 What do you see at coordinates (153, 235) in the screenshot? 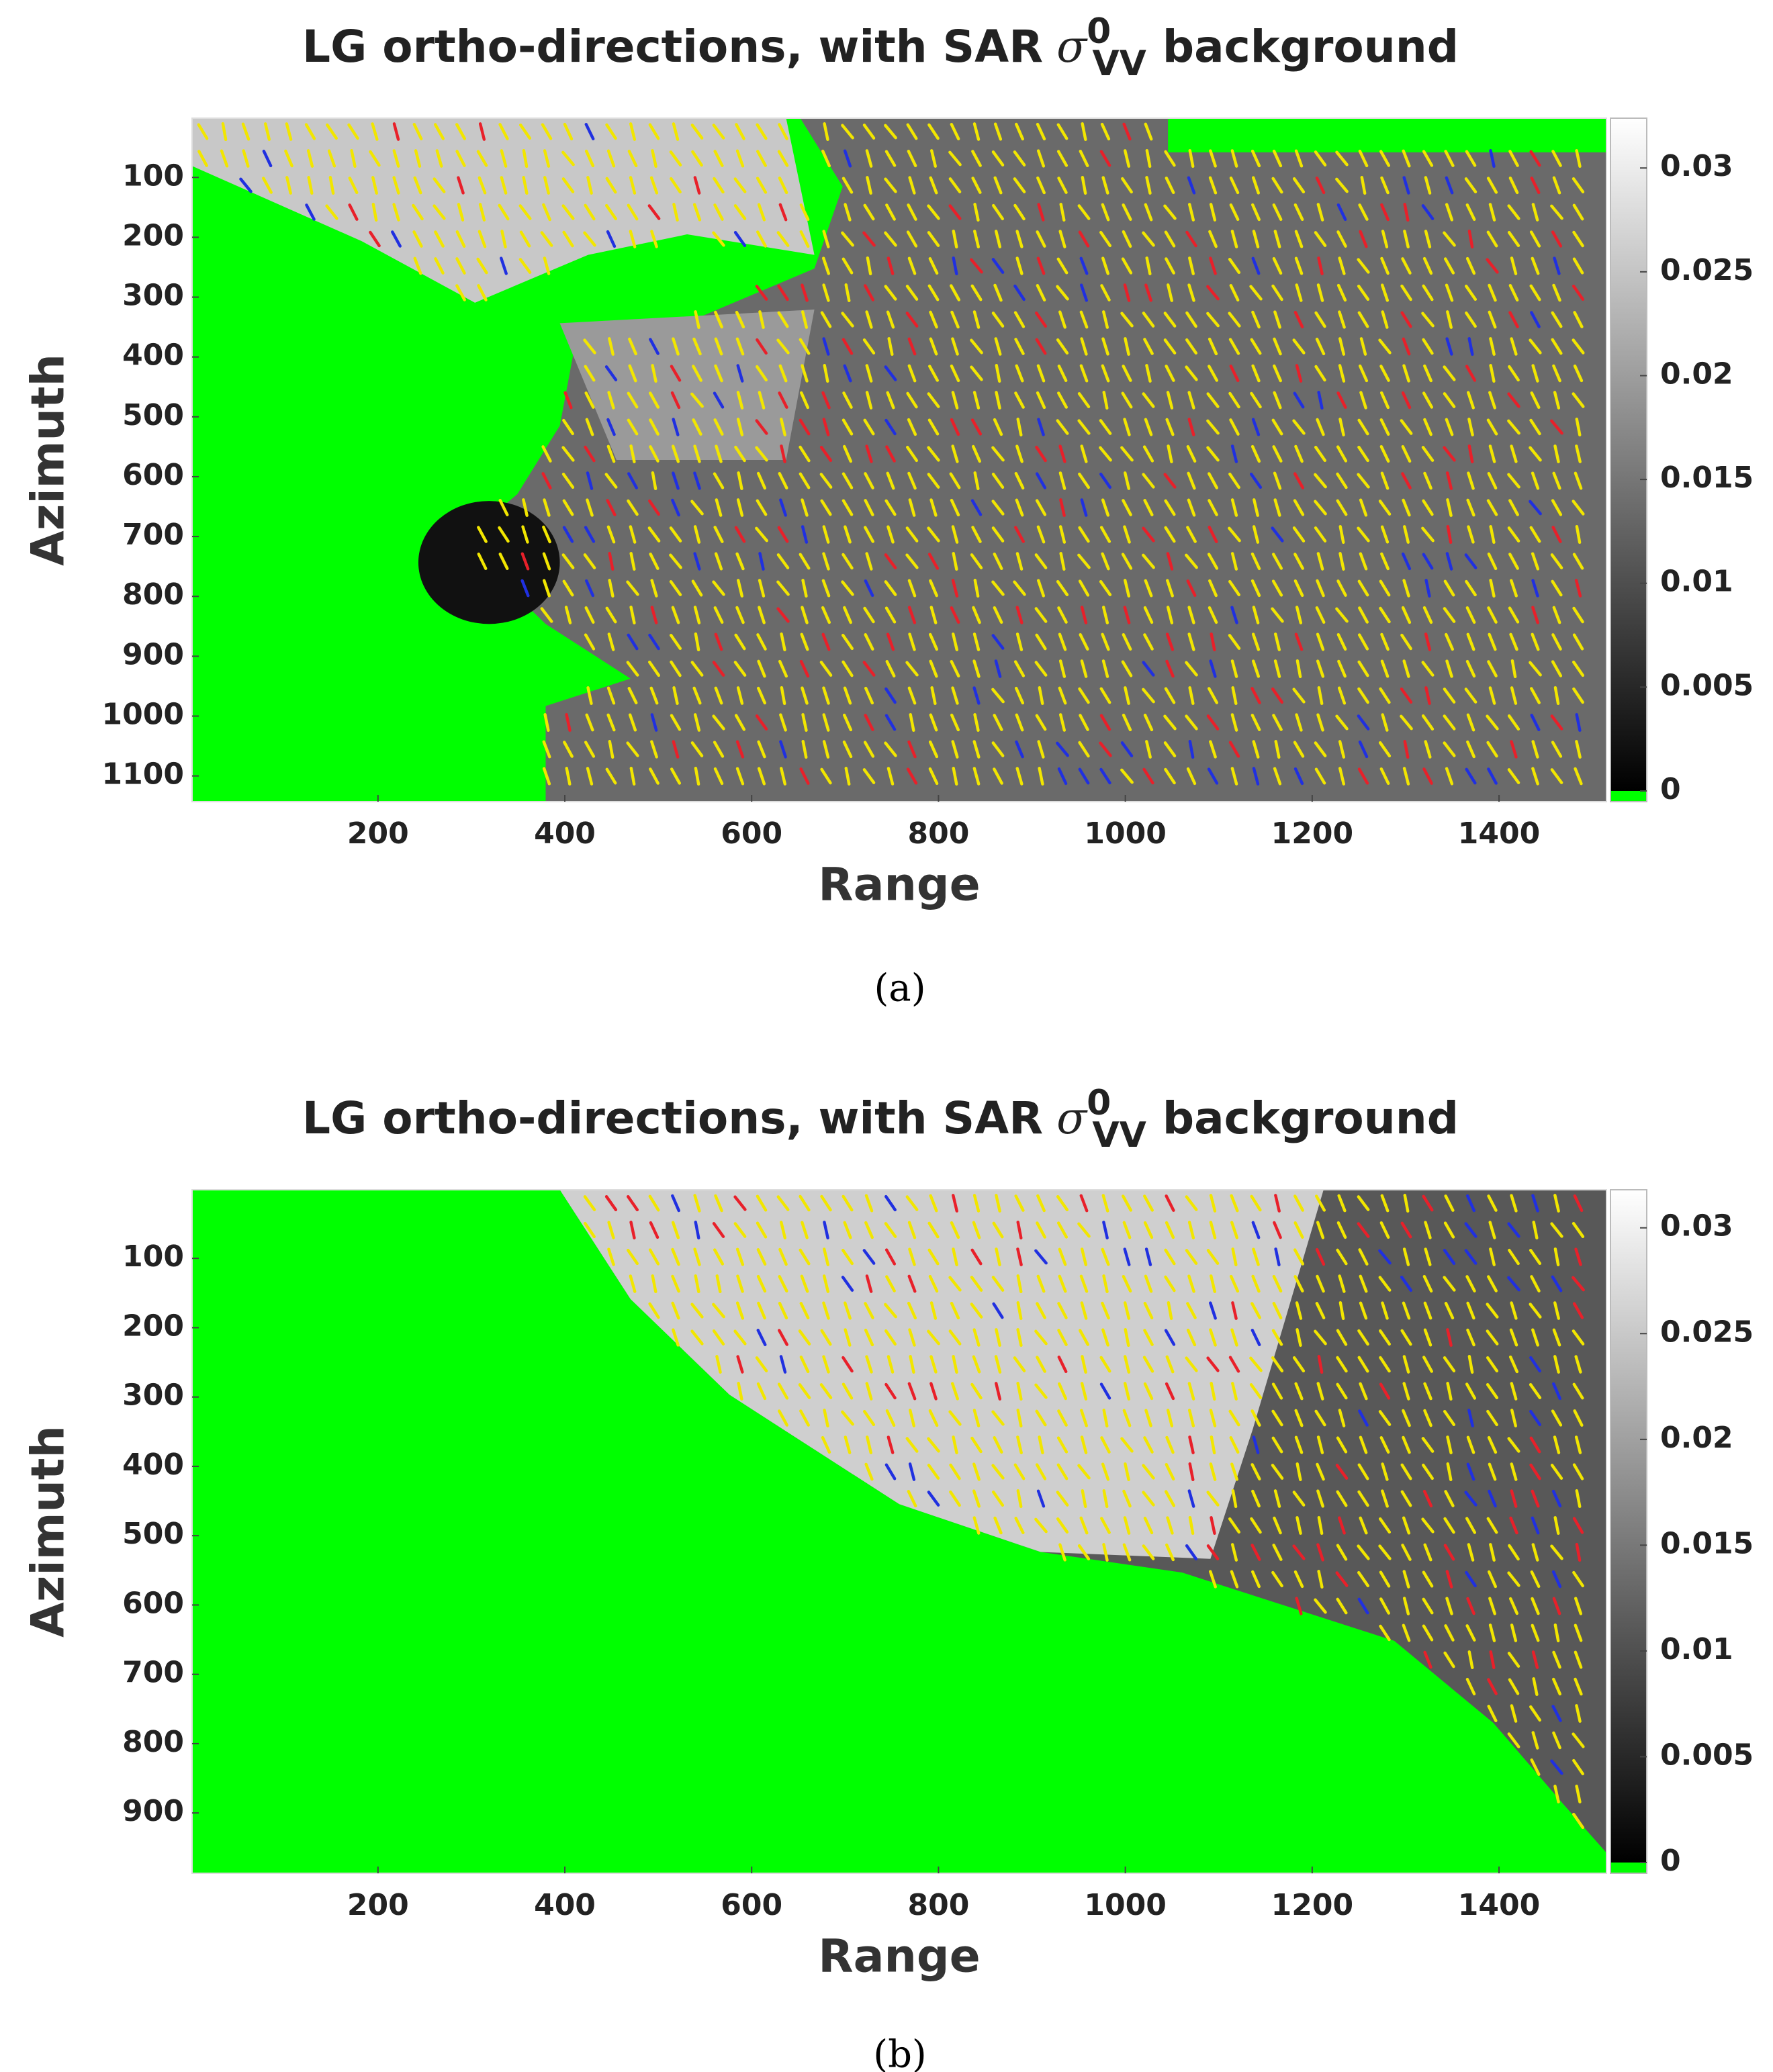
I see `y-tick-label: 200` at bounding box center [153, 235].